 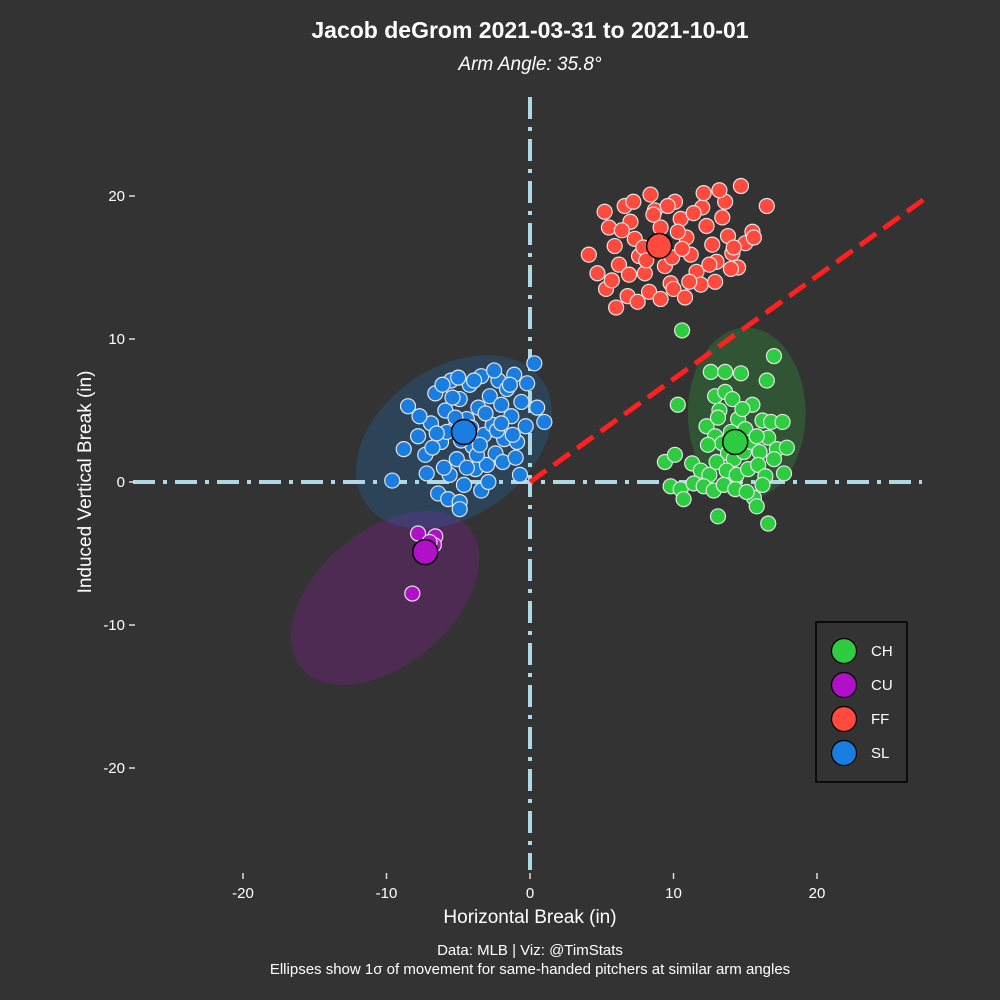 I want to click on mean-cu, so click(x=425, y=552).